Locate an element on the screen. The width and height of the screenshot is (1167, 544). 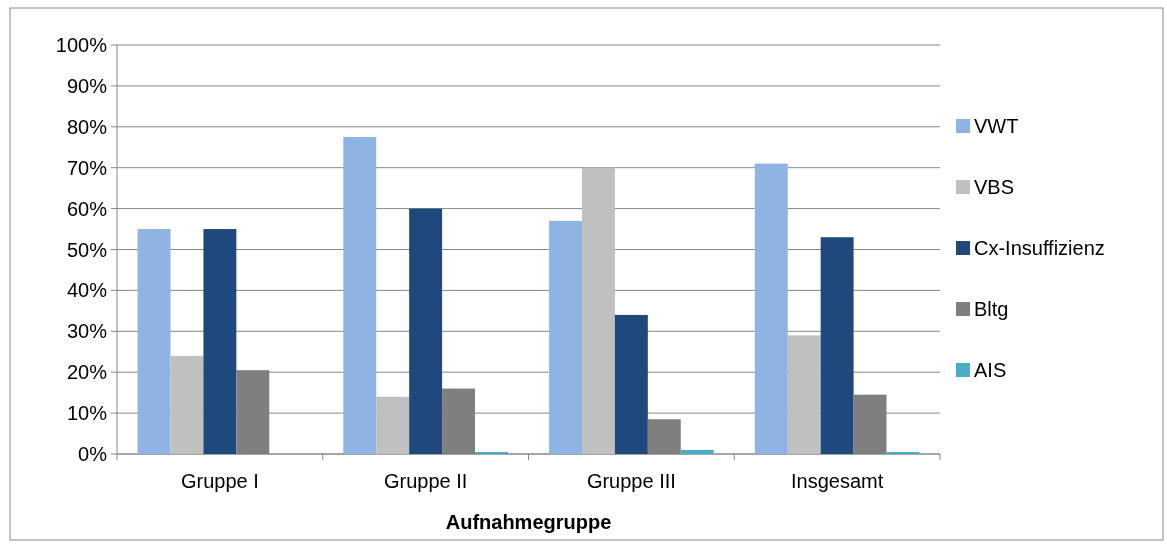
y-tick-label: 0% is located at coordinates (93, 454).